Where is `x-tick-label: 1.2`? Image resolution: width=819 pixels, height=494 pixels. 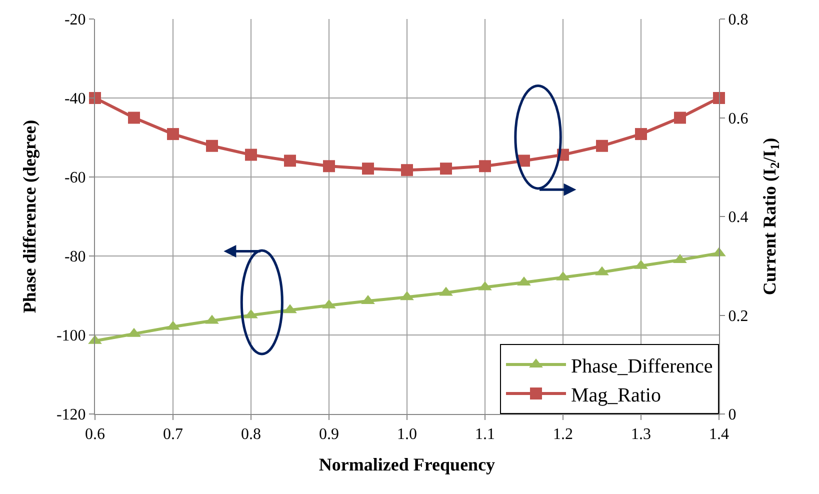
x-tick-label: 1.2 is located at coordinates (563, 435).